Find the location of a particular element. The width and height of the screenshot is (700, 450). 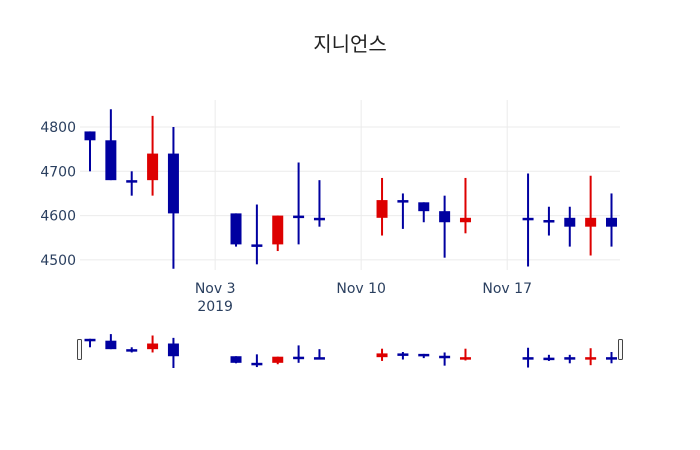

x-tick-label: Nov 10 is located at coordinates (361, 289).